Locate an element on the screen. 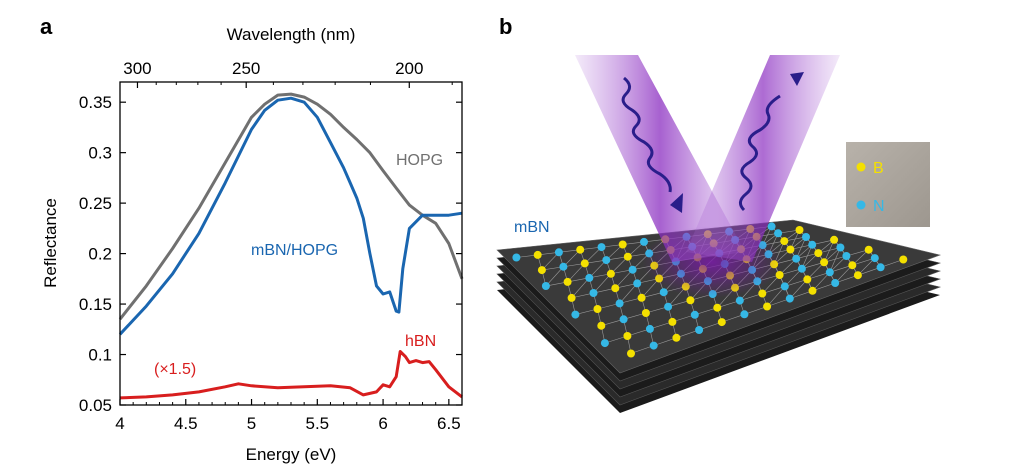 This screenshot has width=1014, height=474. top-tick-label: 300 is located at coordinates (137, 68).